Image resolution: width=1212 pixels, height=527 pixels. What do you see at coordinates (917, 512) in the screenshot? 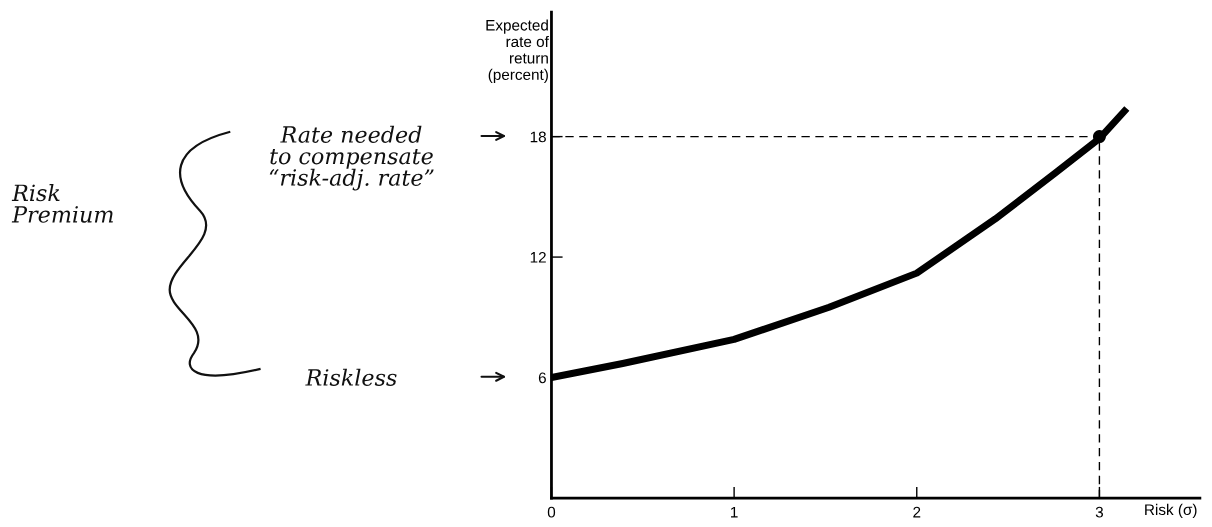
I see `x-tick-label: 2` at bounding box center [917, 512].